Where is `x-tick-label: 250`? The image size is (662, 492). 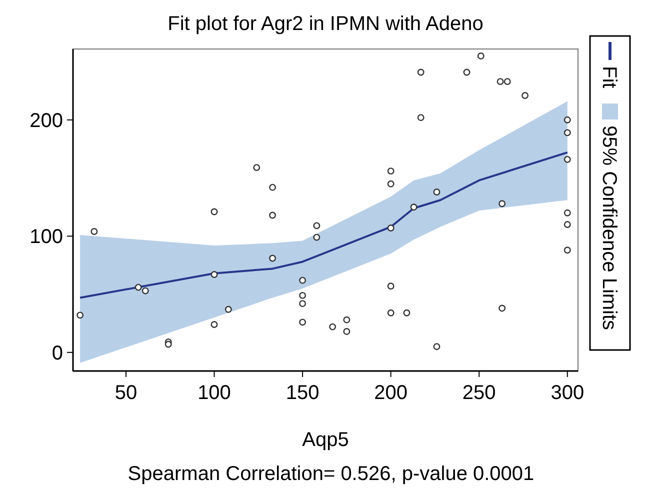
x-tick-label: 250 is located at coordinates (479, 393).